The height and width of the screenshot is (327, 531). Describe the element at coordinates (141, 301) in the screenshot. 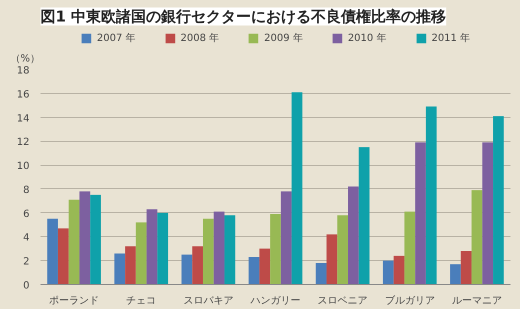

I see `x-tick-label: チェコ` at that location.